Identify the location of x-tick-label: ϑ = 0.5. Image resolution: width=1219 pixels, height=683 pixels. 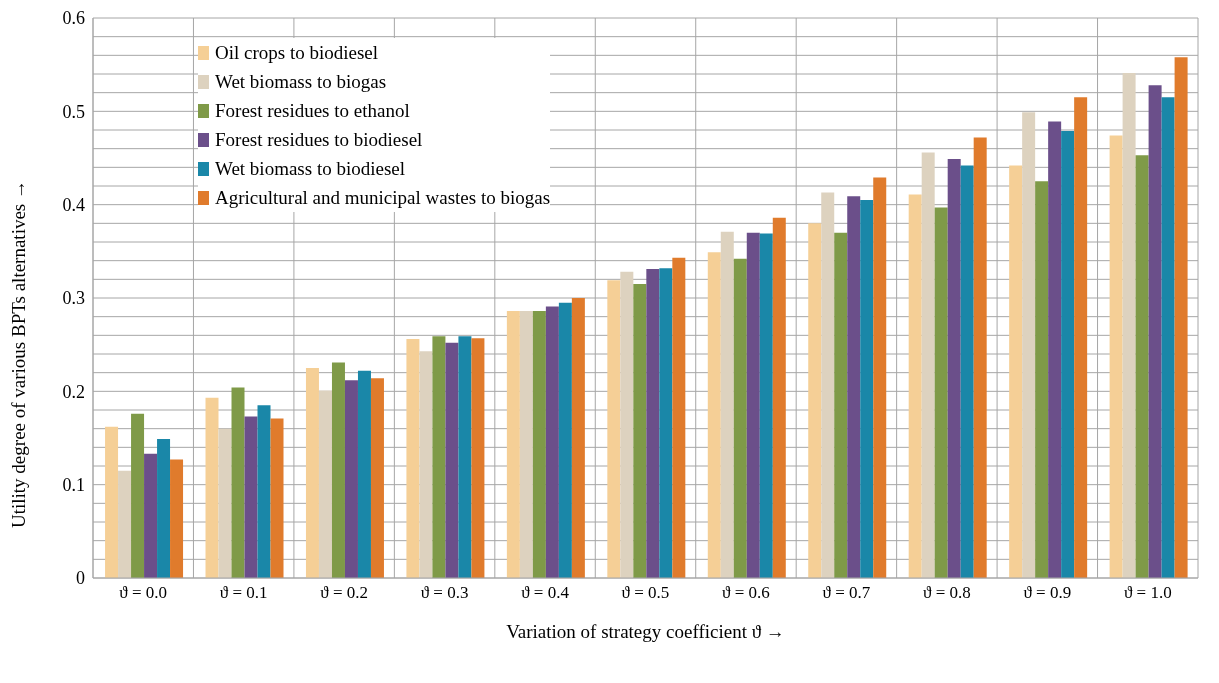
(645, 593).